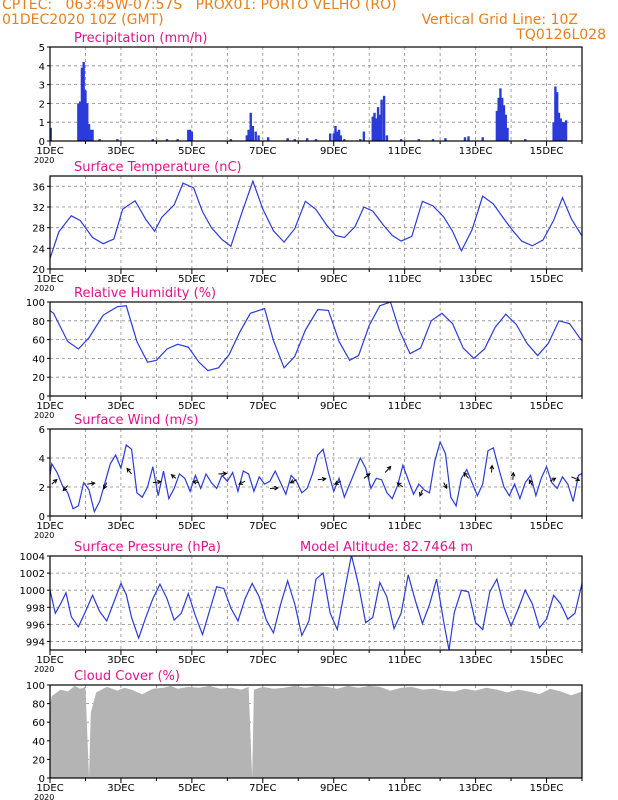 This screenshot has height=800, width=618. What do you see at coordinates (38, 249) in the screenshot?
I see `y-tick-label: 24` at bounding box center [38, 249].